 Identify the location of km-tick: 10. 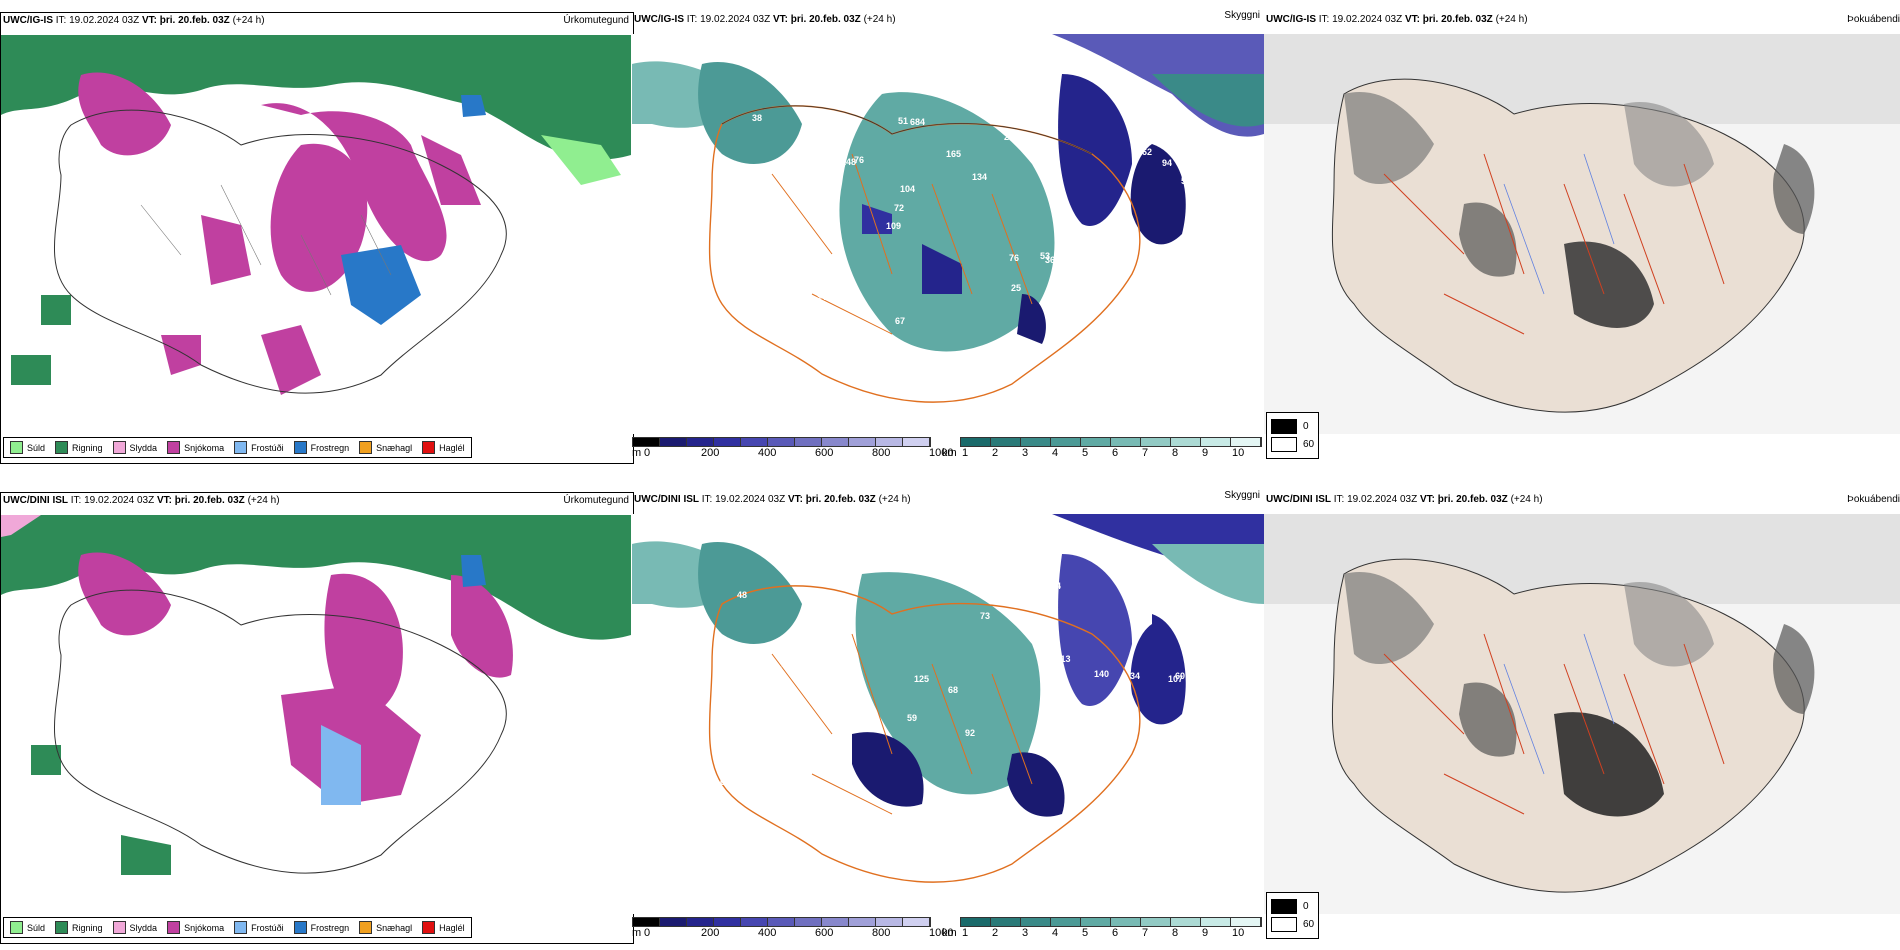
(1238, 453).